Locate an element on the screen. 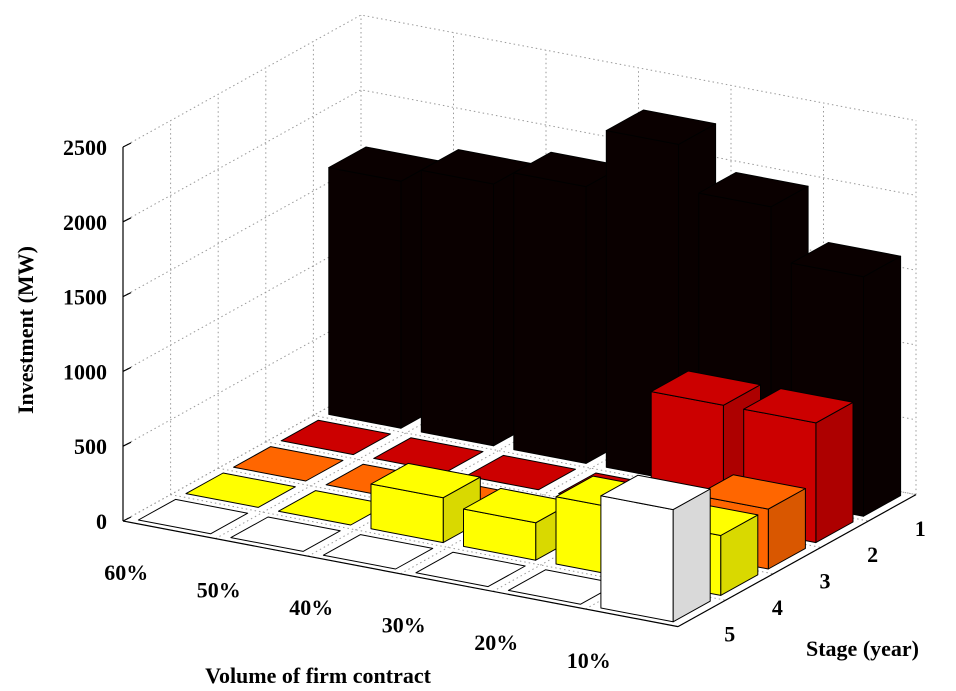 This screenshot has width=956, height=691. z-tick-label: 1000 is located at coordinates (85, 371).